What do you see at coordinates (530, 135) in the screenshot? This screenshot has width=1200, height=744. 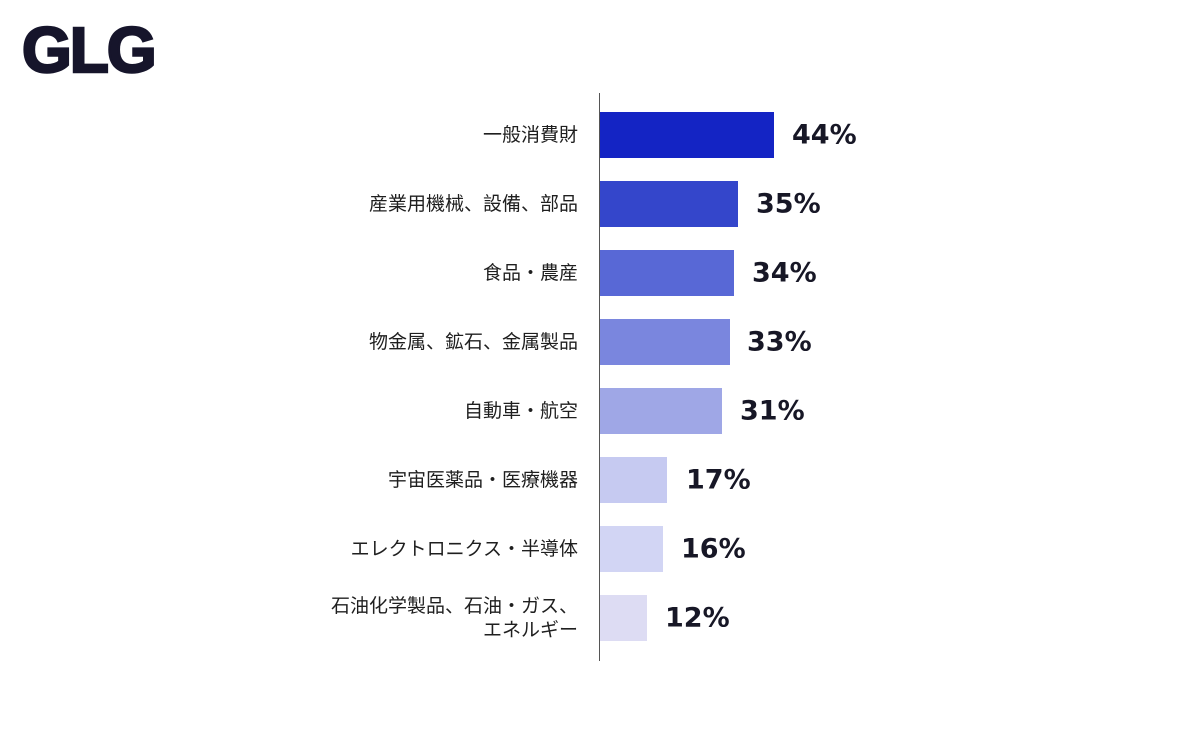 I see `category-label: 一般消費財` at bounding box center [530, 135].